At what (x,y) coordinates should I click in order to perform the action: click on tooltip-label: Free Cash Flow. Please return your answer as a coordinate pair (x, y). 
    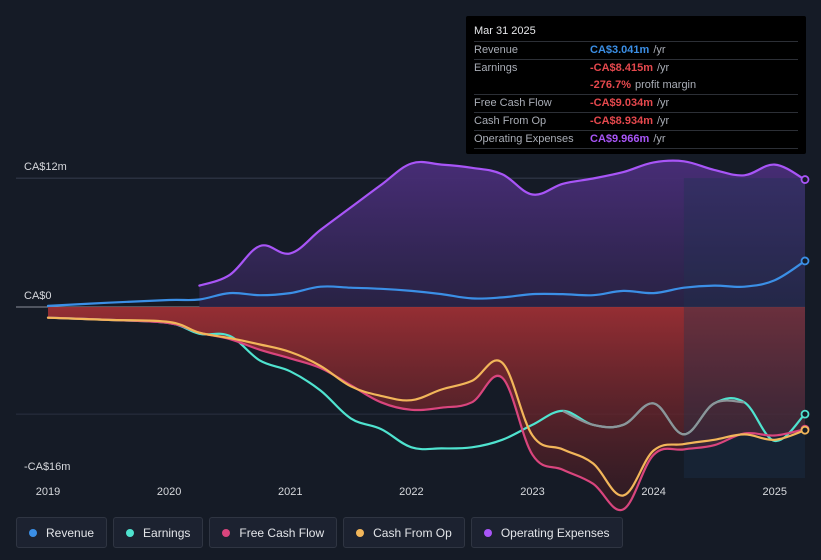
    Looking at the image, I should click on (513, 103).